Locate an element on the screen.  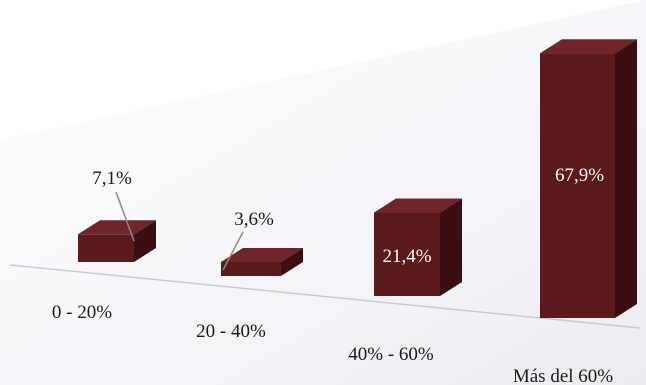
data-label: 21,4% is located at coordinates (406, 256).